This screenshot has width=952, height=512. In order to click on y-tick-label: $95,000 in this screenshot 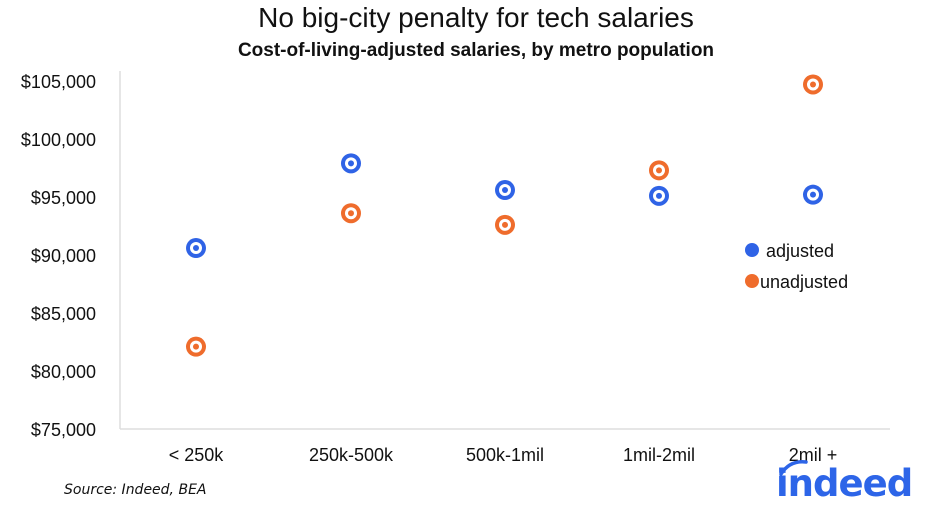, I will do `click(63, 198)`.